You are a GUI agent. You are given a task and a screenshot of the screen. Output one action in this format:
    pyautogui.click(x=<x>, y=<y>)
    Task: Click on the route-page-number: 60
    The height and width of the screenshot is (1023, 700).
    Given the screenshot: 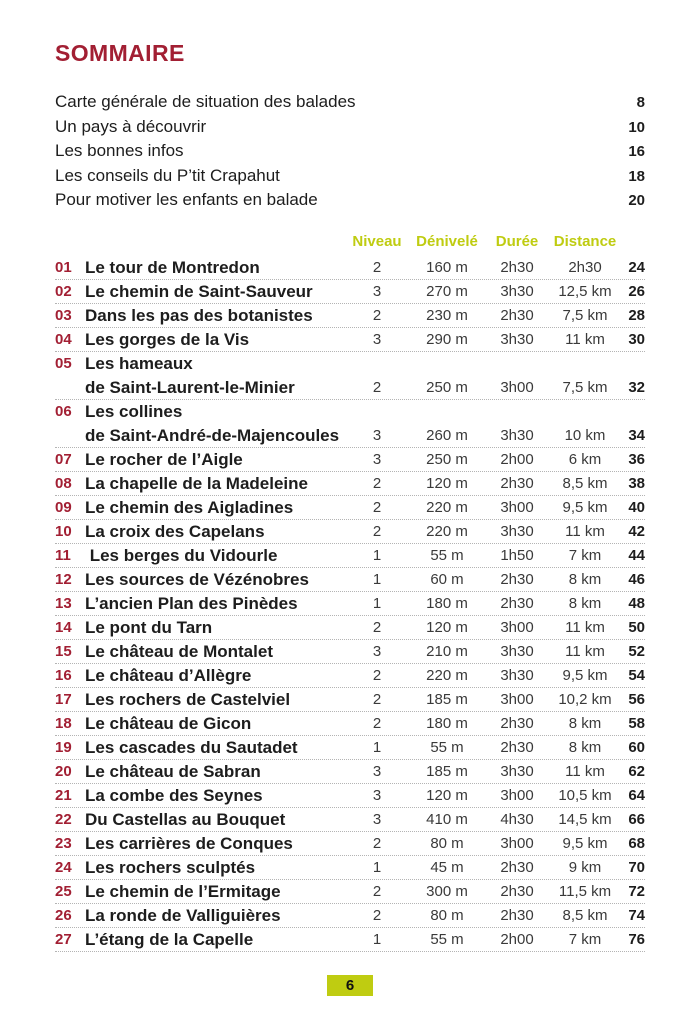 What is the action you would take?
    pyautogui.click(x=636, y=747)
    